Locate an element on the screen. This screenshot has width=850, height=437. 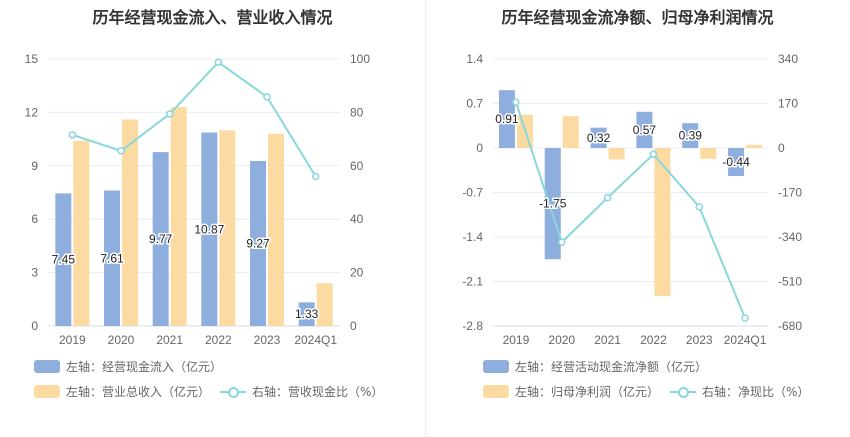
y-left-tick-label: 15 is located at coordinates (32, 59).